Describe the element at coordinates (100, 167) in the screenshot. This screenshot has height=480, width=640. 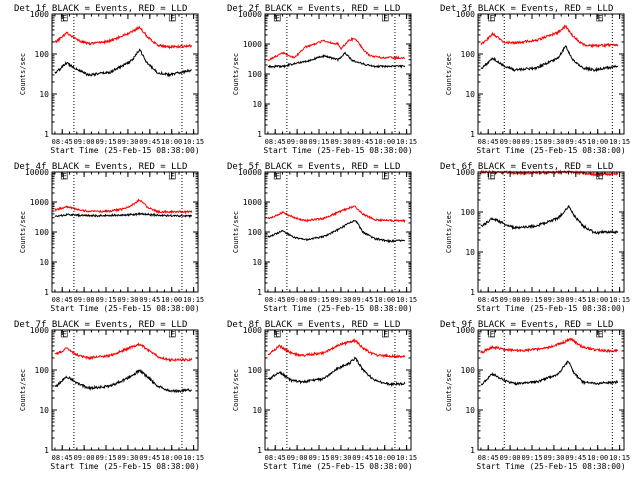
I see `chart-title: Det 4f BLACK = Events, RED = LLD` at that location.